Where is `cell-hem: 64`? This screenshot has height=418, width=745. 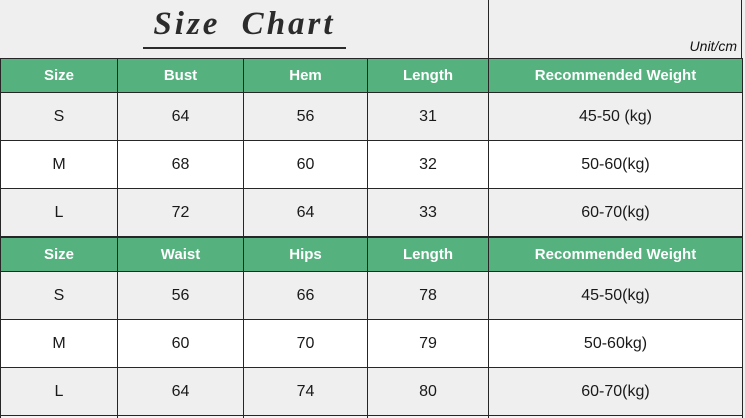
cell-hem: 64 is located at coordinates (305, 212).